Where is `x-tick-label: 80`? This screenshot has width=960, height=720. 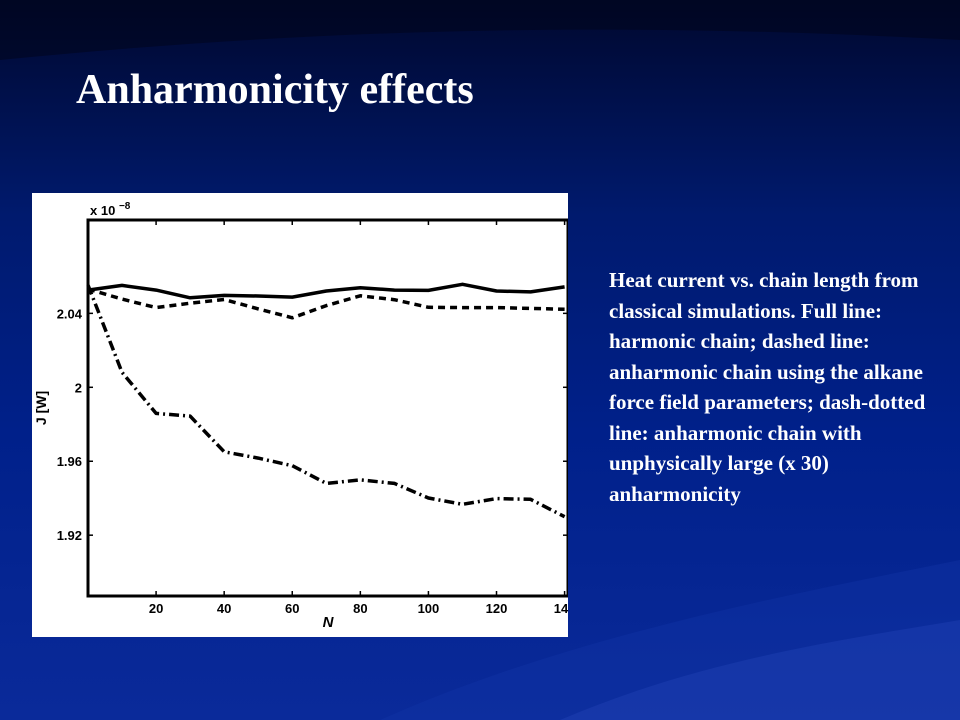 x-tick-label: 80 is located at coordinates (360, 608).